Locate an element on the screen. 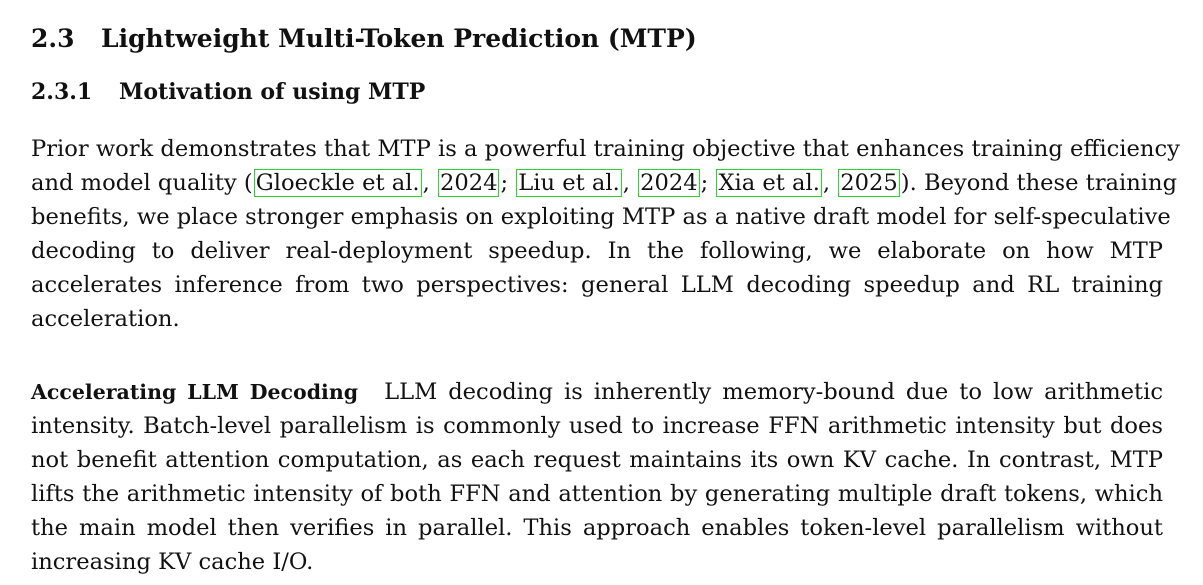 The image size is (1203, 585). section-number: 2.3 is located at coordinates (53, 38).